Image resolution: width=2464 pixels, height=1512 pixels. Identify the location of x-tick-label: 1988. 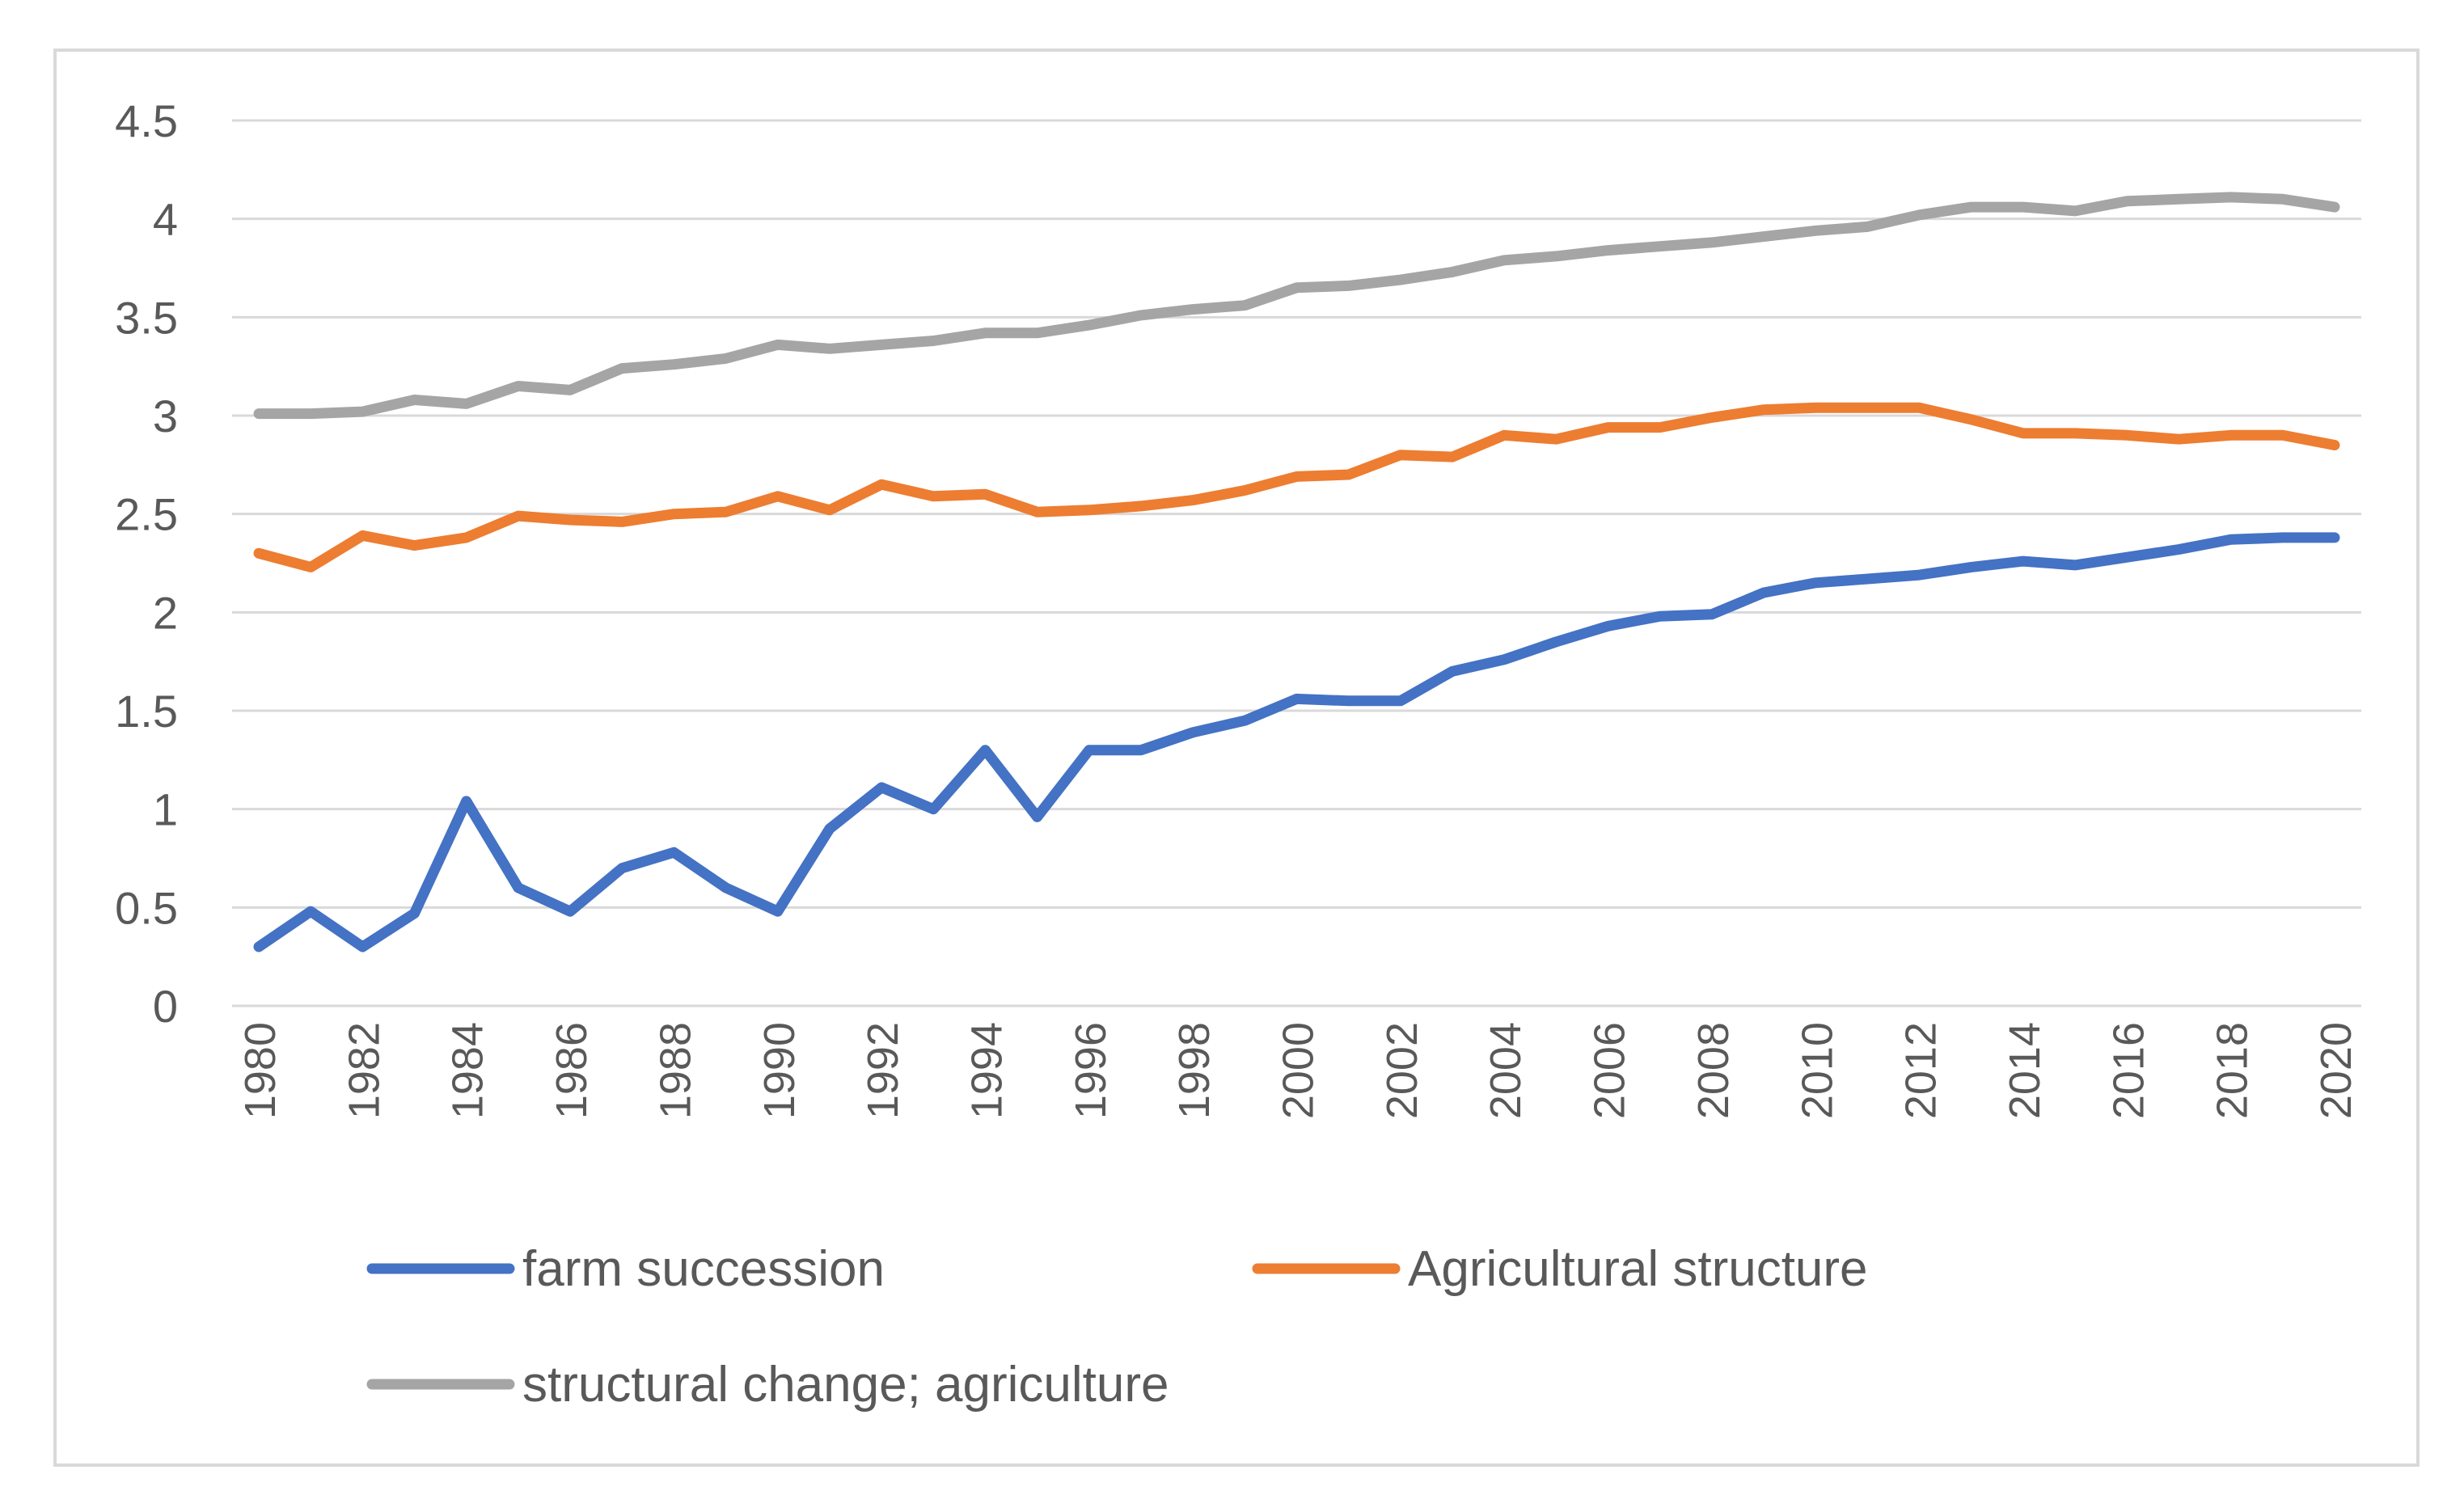
(675, 1070).